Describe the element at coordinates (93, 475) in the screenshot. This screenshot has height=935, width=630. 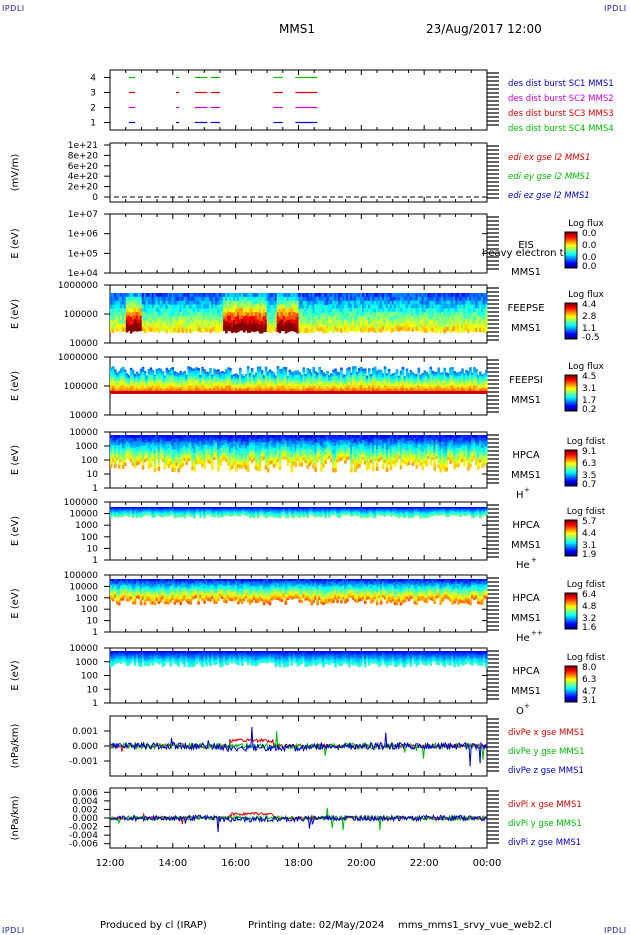
I see `hpca-h-panel-ytick-label: 10` at that location.